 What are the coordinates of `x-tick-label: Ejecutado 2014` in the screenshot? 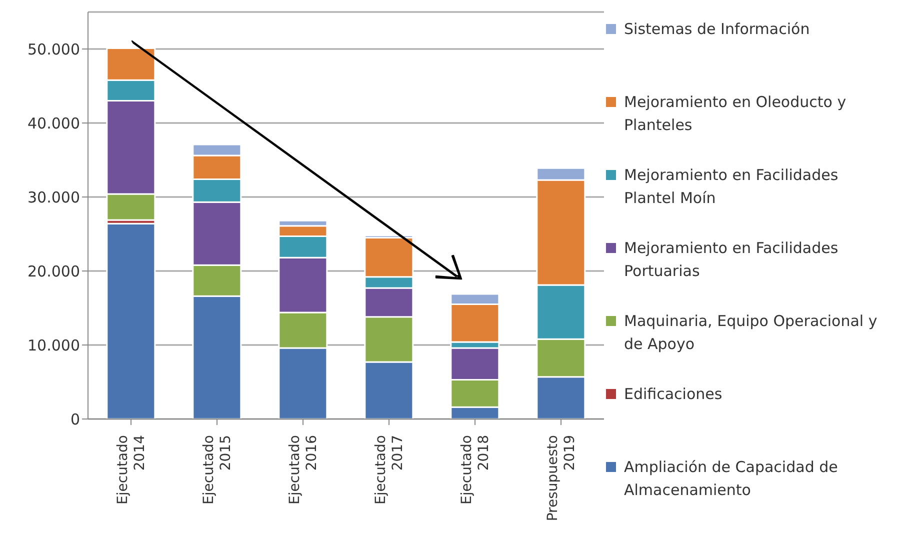 It's located at (131, 469).